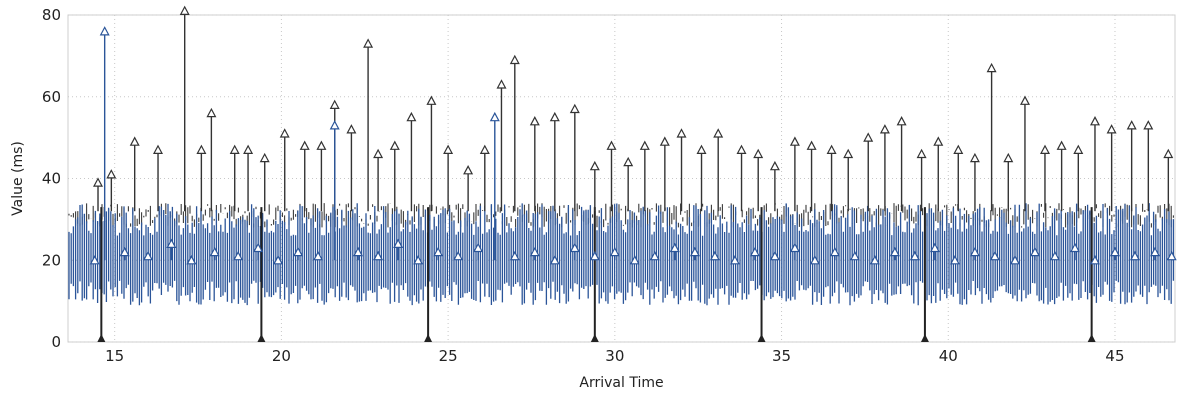 This screenshot has height=399, width=1179. Describe the element at coordinates (1114, 356) in the screenshot. I see `x-tick-label: 45` at that location.